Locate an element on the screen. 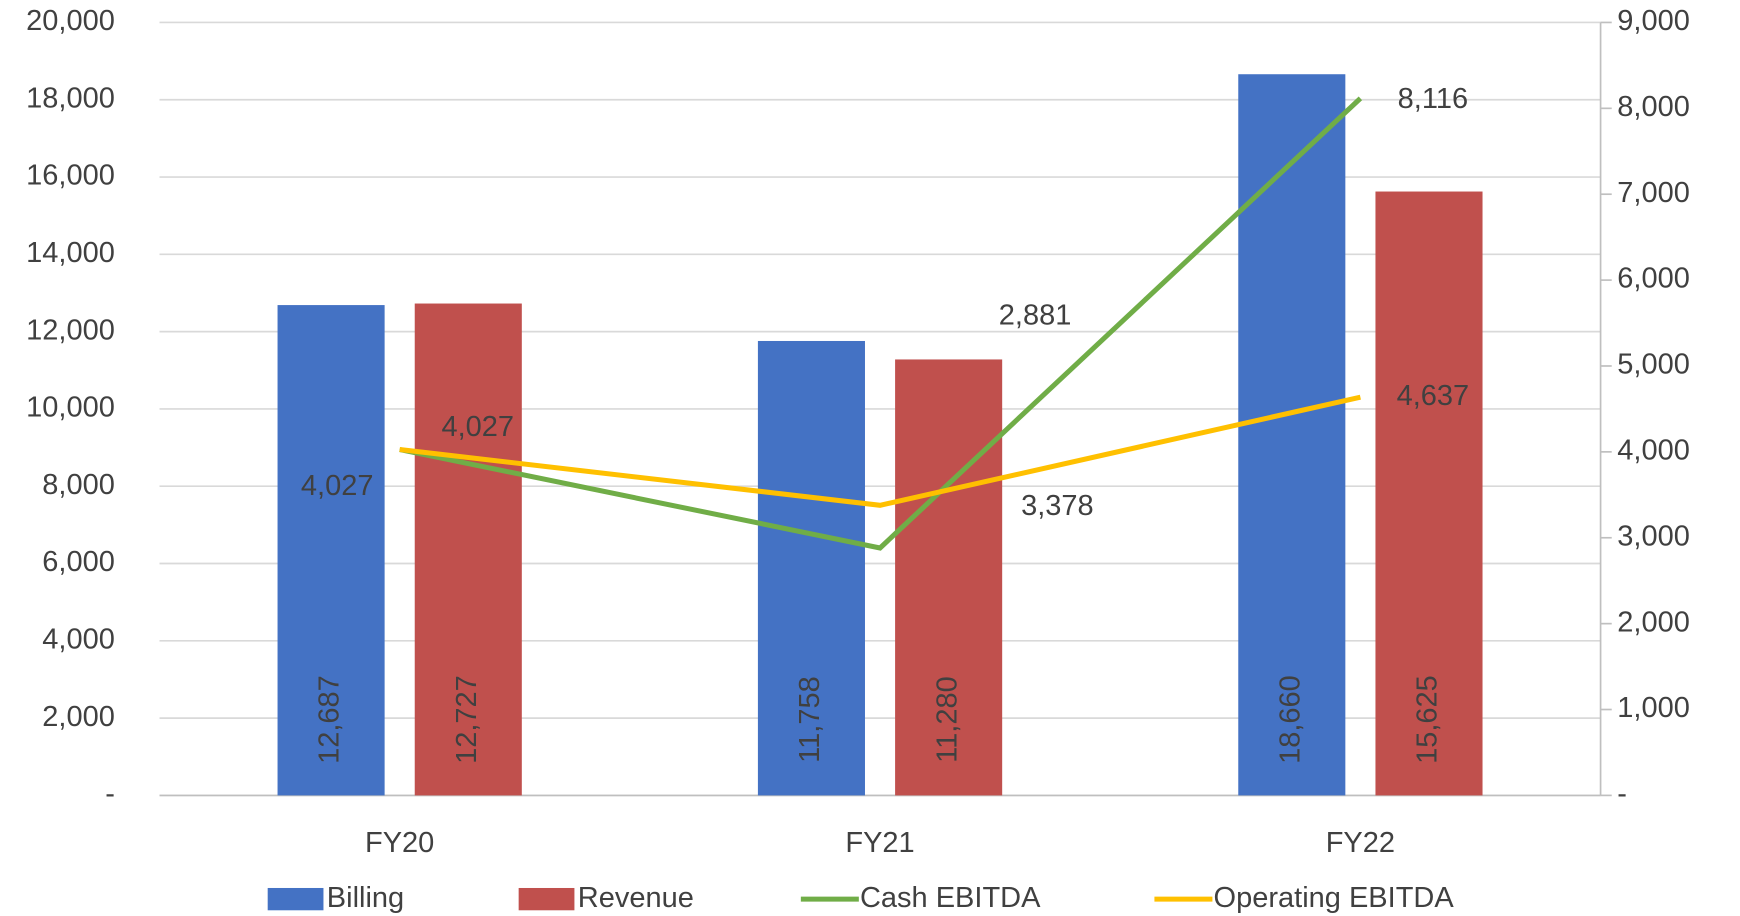 The image size is (1740, 916). y2-tick-label: 6,000 is located at coordinates (1653, 279).